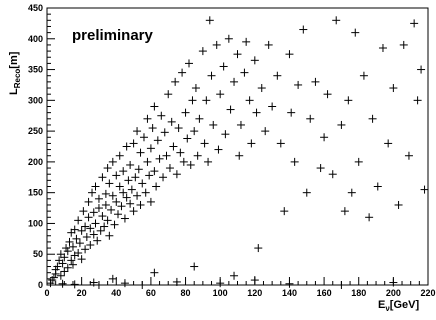 This screenshot has height=320, width=436. I want to click on x-tick-label: 220, so click(427, 293).